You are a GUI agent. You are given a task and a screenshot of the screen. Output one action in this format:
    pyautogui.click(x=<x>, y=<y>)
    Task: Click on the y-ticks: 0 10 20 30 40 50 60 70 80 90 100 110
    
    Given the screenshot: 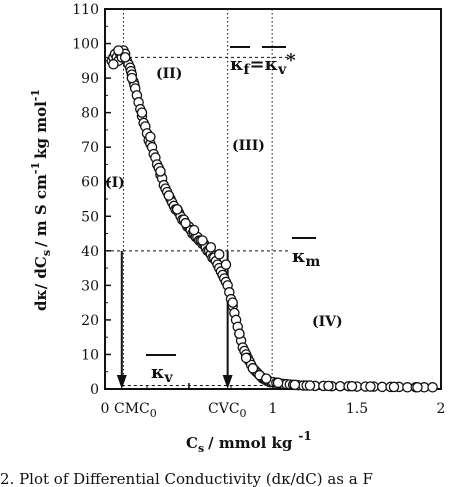 What is the action you would take?
    pyautogui.click(x=91, y=200)
    